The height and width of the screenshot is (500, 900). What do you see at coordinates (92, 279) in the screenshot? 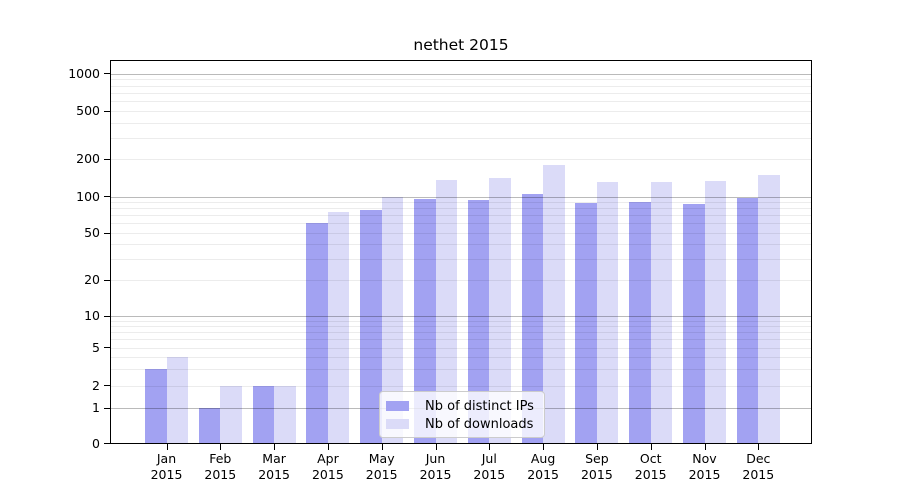
I see `y-tick-label: 20` at bounding box center [92, 279].